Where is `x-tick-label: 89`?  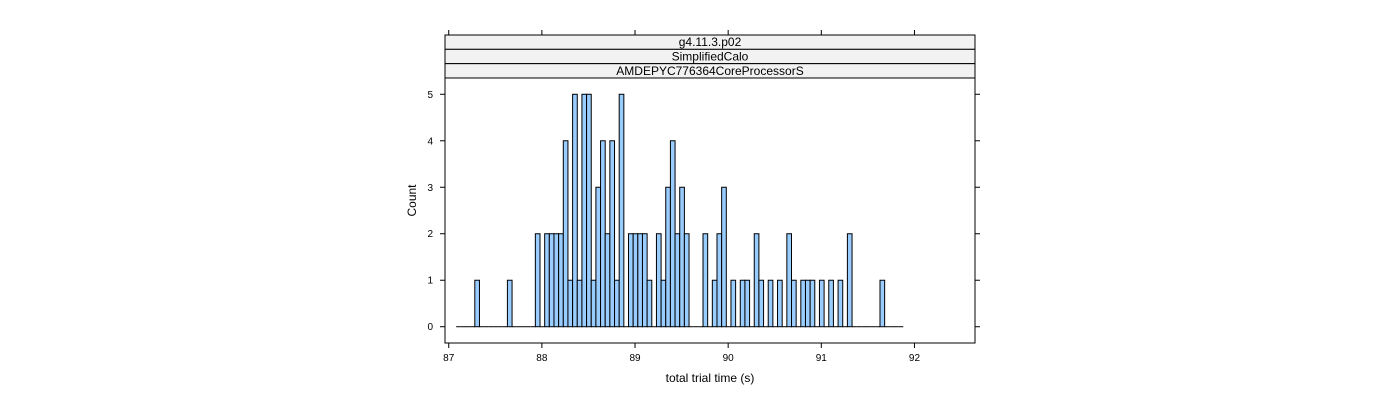
x-tick-label: 89 is located at coordinates (635, 358).